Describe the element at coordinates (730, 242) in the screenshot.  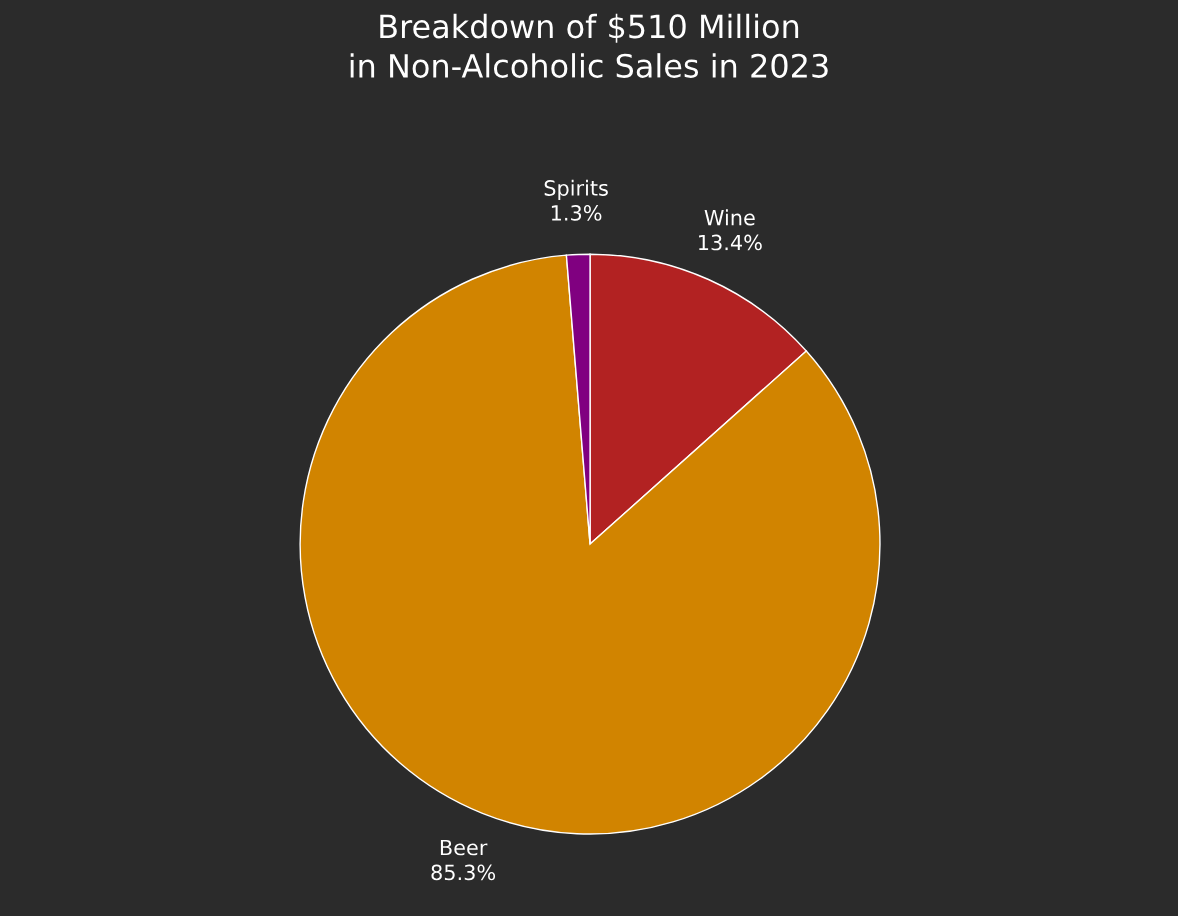
I see `data-label: 13.4%` at that location.